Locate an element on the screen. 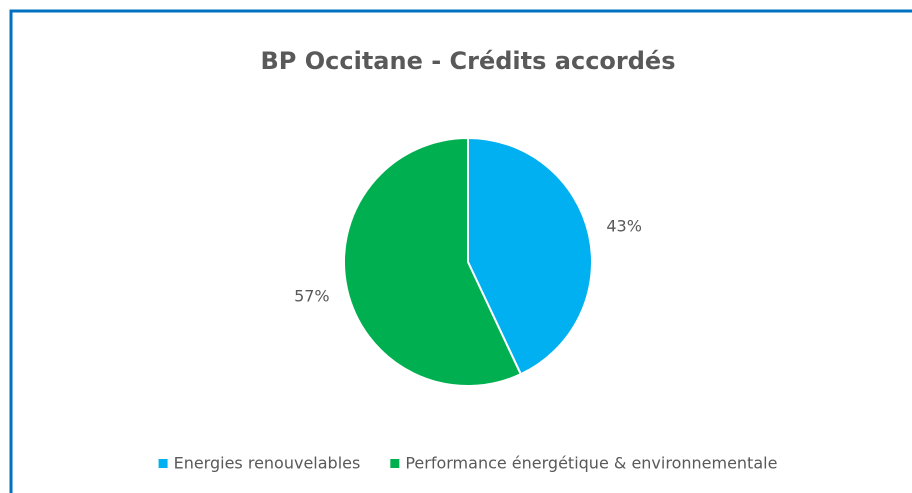 The width and height of the screenshot is (912, 493). chart-title: BP Occitane - Crédits accordés is located at coordinates (468, 61).